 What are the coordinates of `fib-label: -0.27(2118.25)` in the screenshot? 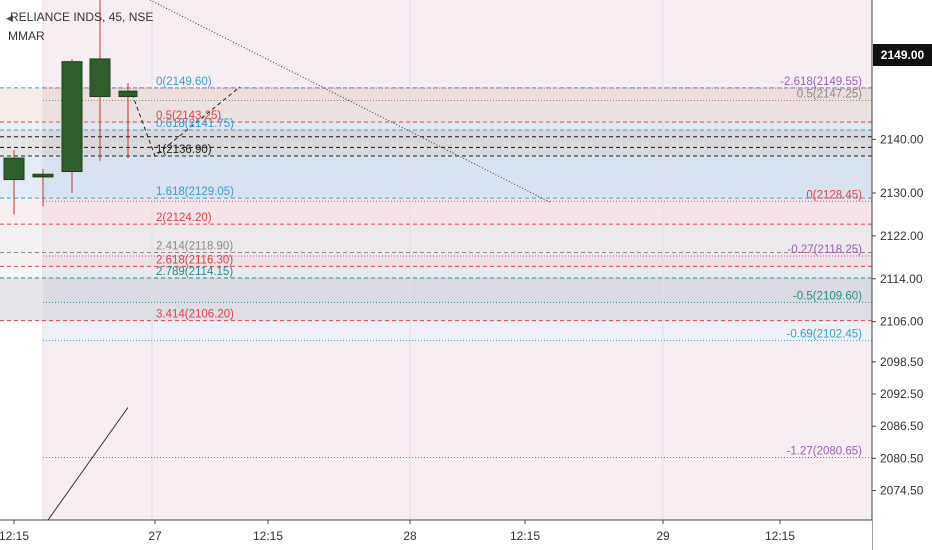 It's located at (824, 250).